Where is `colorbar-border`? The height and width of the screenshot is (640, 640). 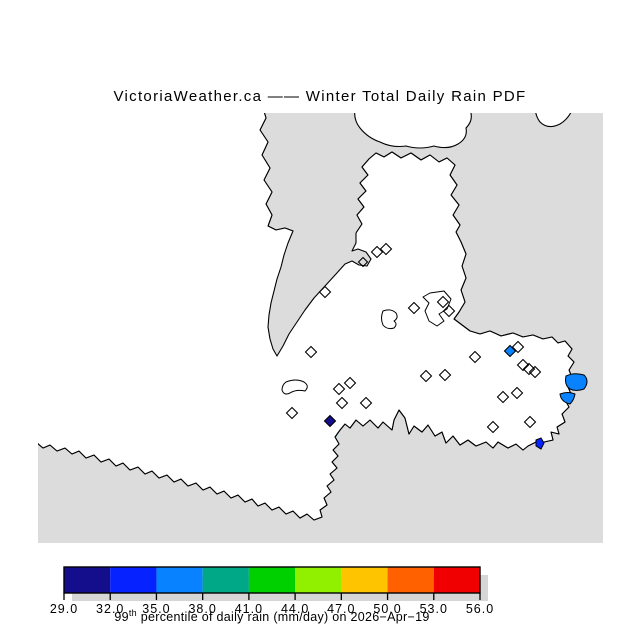 colorbar-border is located at coordinates (272, 580).